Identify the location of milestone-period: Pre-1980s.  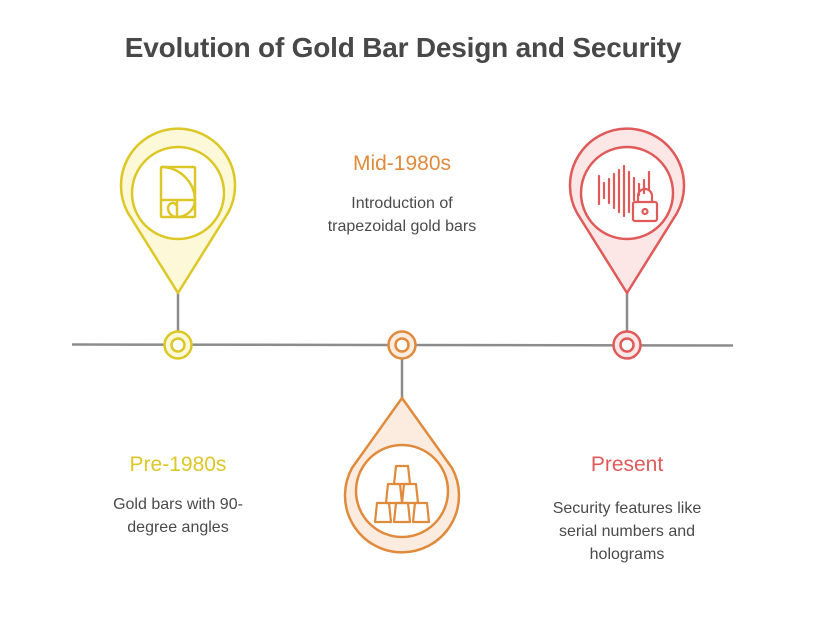
(178, 464).